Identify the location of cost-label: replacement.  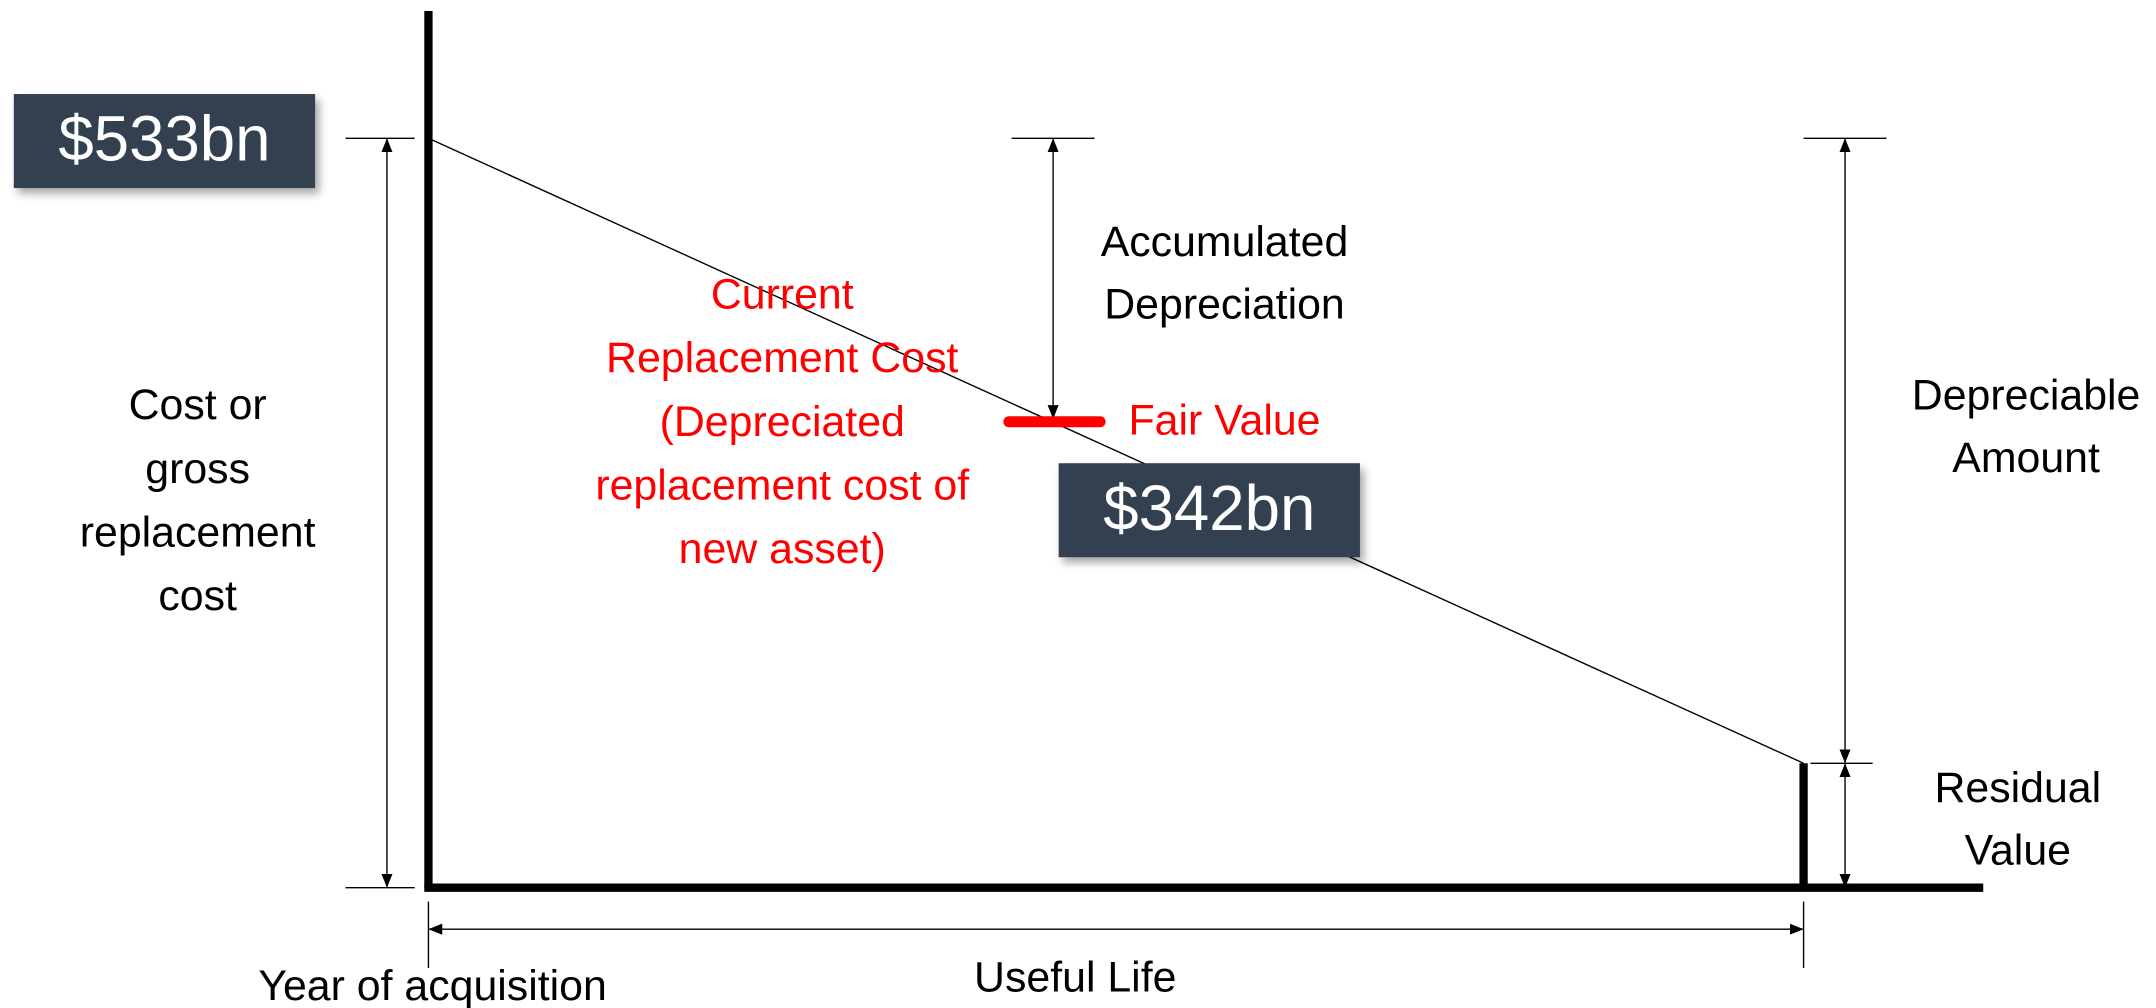
(198, 532).